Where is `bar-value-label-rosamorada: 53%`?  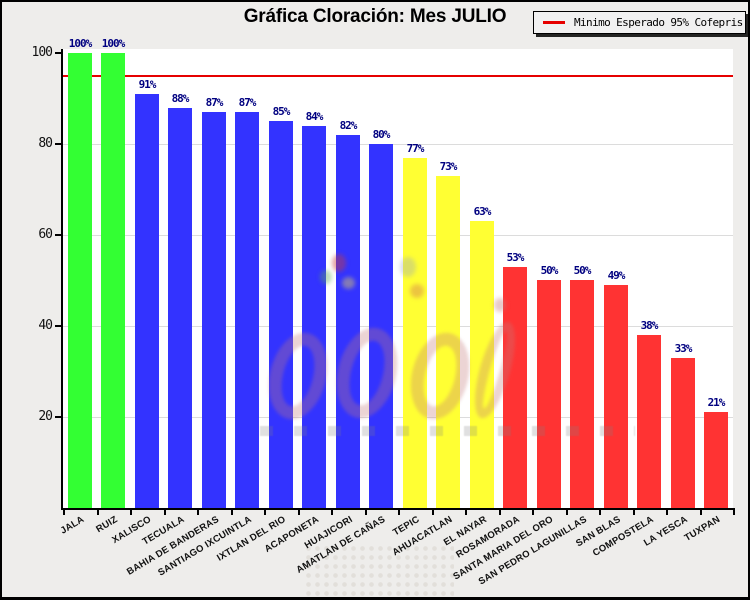 bar-value-label-rosamorada: 53% is located at coordinates (515, 257).